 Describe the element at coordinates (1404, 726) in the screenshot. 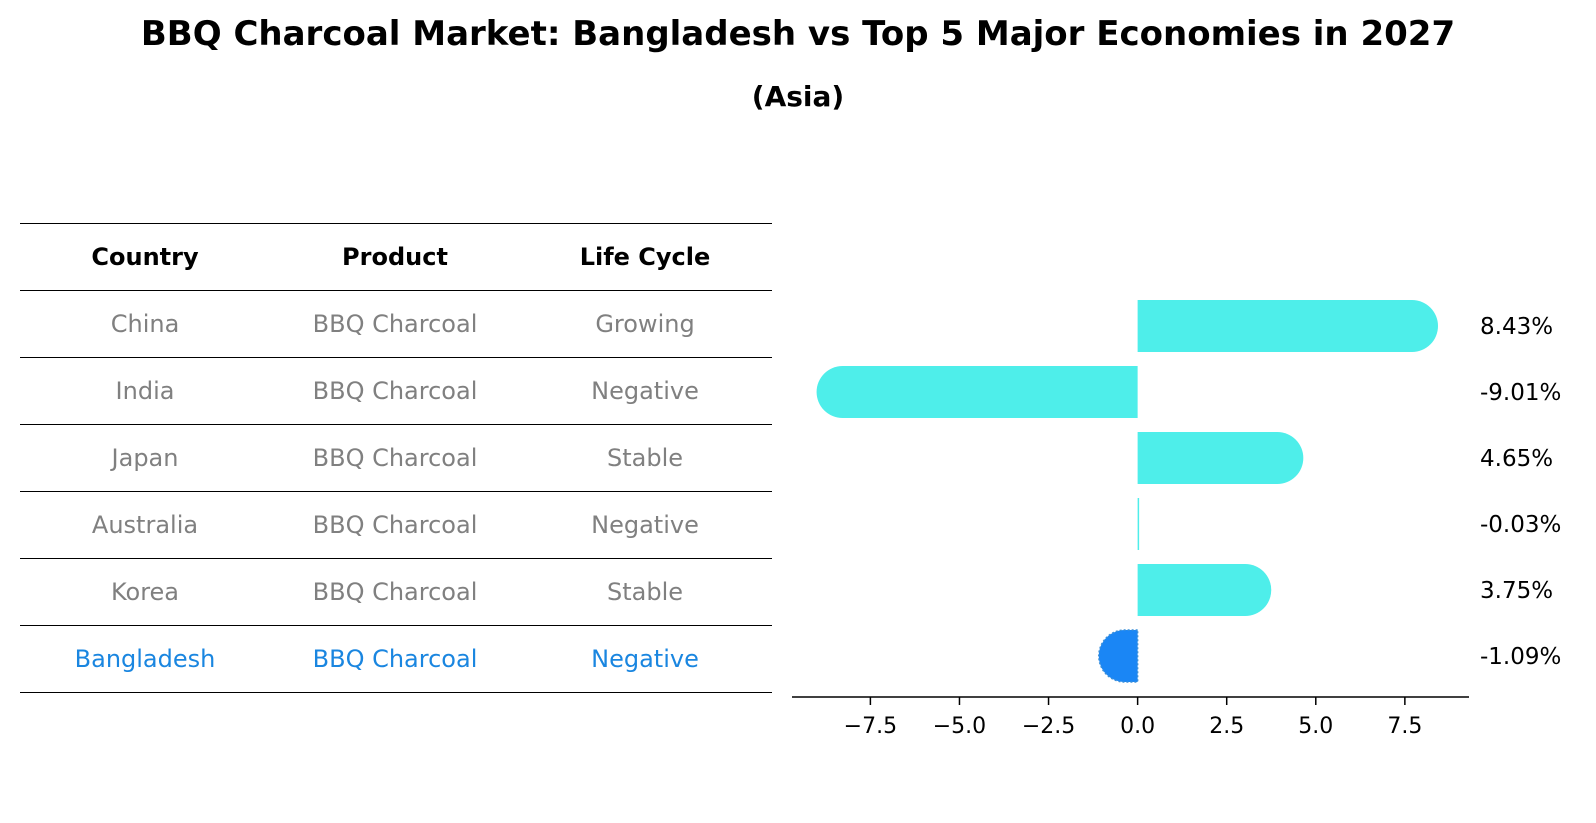

I see `x-tick-label: 7.5` at that location.